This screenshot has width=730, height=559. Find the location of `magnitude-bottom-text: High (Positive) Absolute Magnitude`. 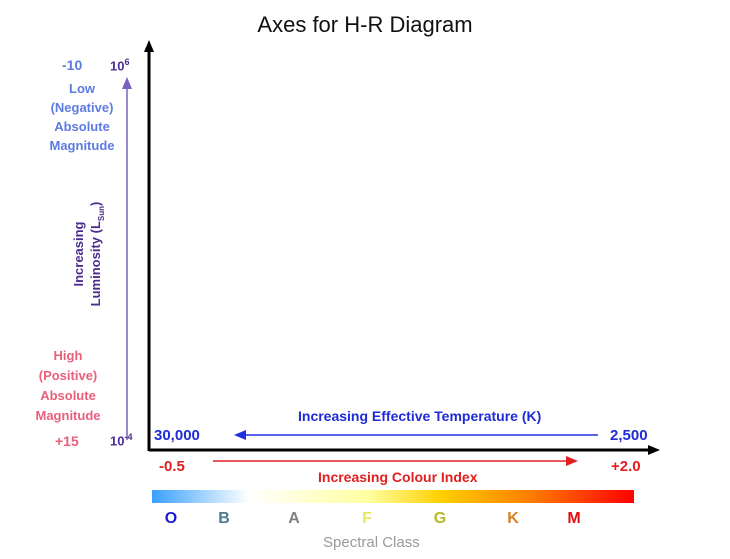

magnitude-bottom-text: High (Positive) Absolute Magnitude is located at coordinates (68, 385).